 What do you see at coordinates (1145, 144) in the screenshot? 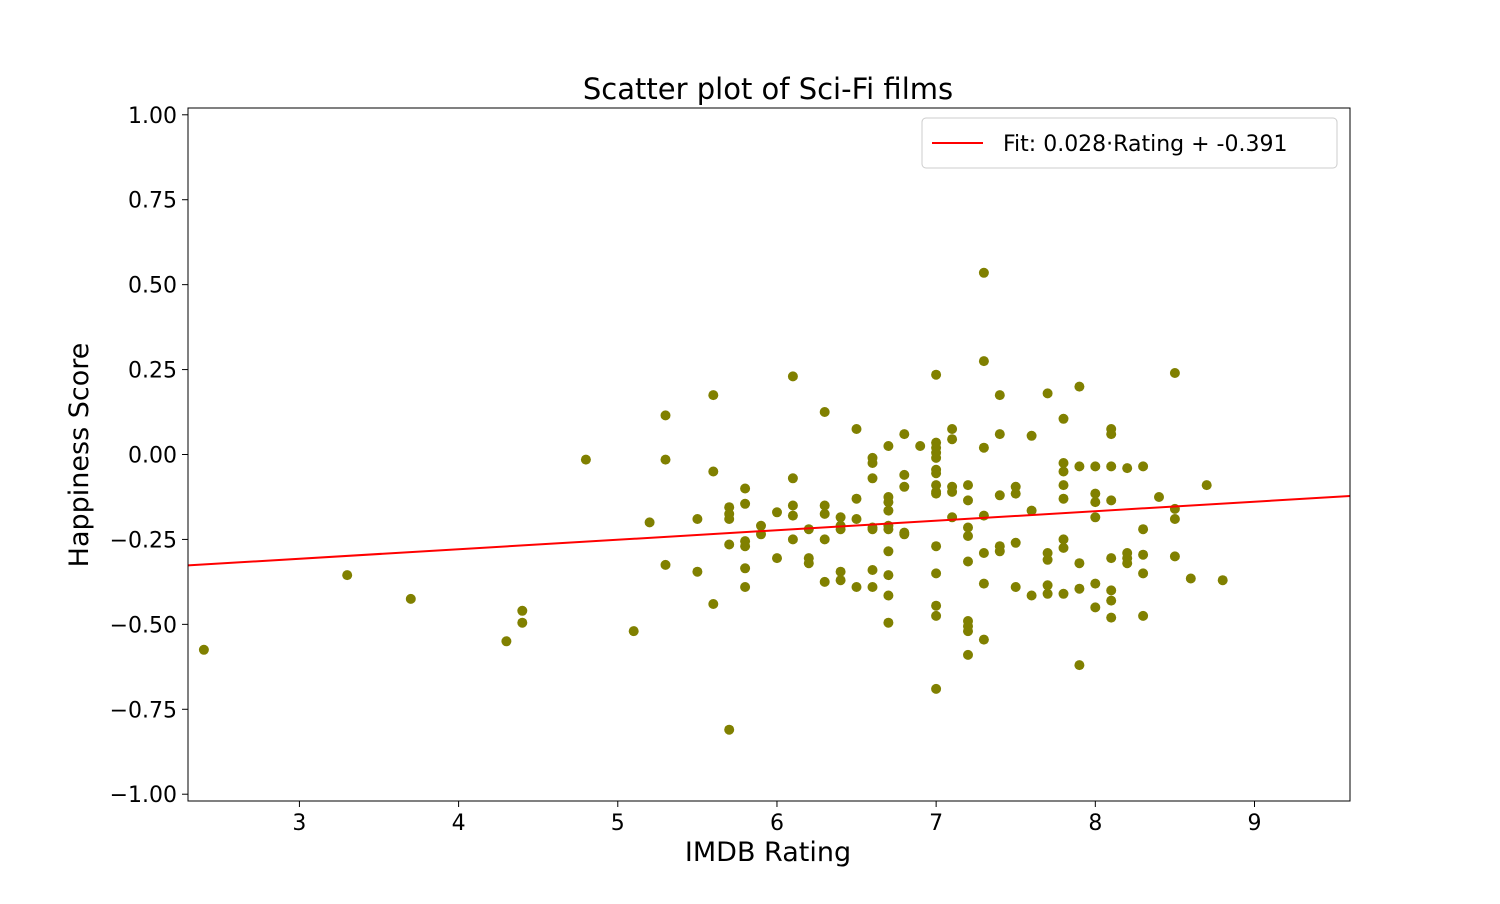
I see `legend-fit-label: Fit: 0.028·Rating + -0.391` at bounding box center [1145, 144].